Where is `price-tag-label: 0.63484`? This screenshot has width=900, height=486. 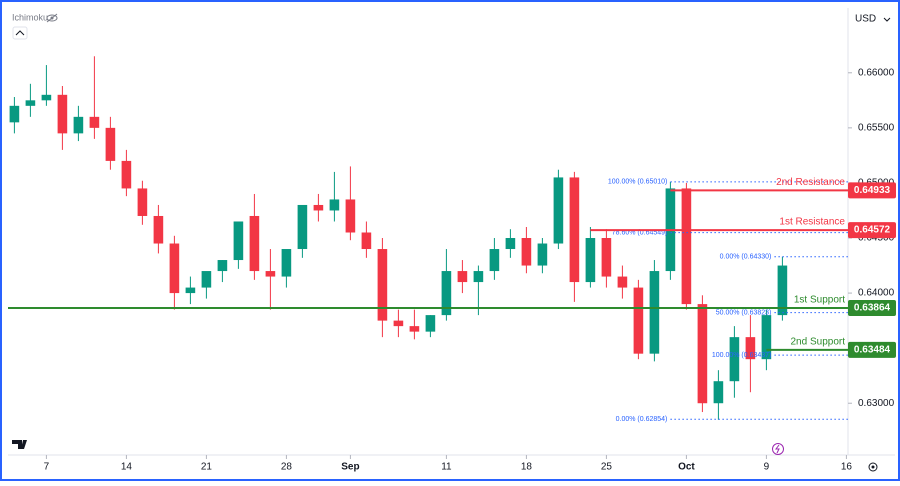 price-tag-label: 0.63484 is located at coordinates (872, 350).